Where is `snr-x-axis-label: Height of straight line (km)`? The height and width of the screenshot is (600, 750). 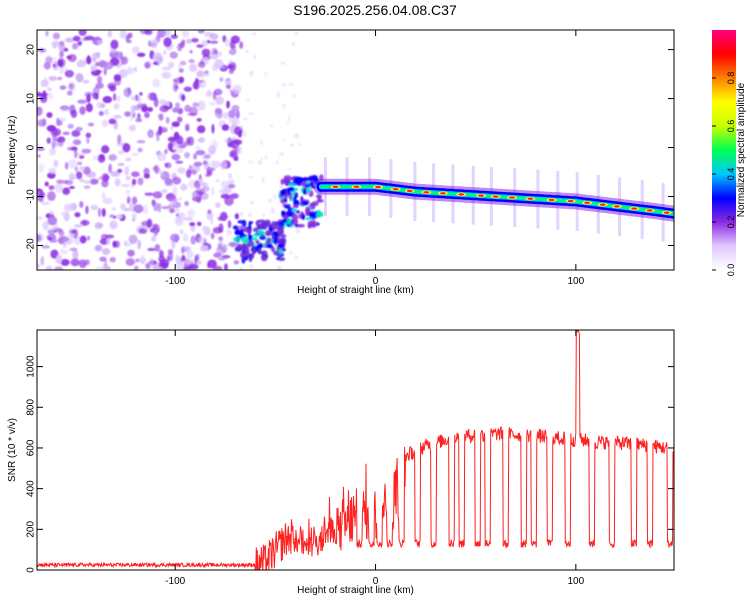 snr-x-axis-label: Height of straight line (km) is located at coordinates (355, 590).